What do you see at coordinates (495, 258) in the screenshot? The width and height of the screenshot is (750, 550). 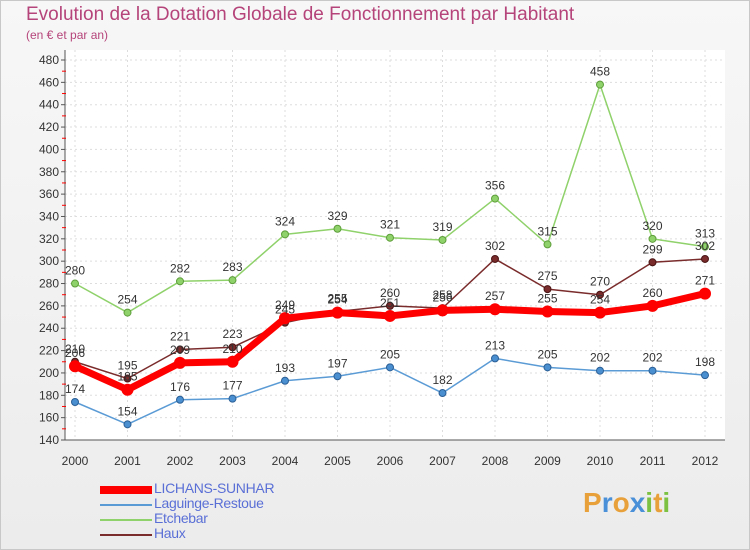 I see `data-point-haux-2008` at bounding box center [495, 258].